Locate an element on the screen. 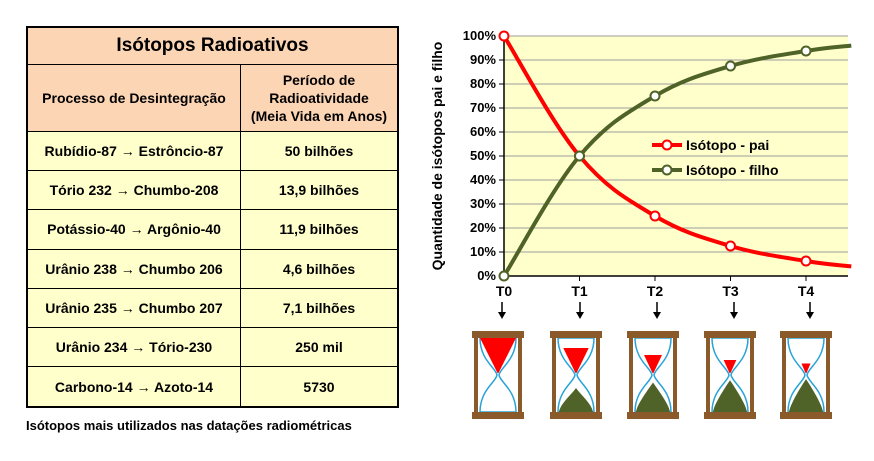 Image resolution: width=874 pixels, height=461 pixels. hourglass-t1-icon is located at coordinates (576, 375).